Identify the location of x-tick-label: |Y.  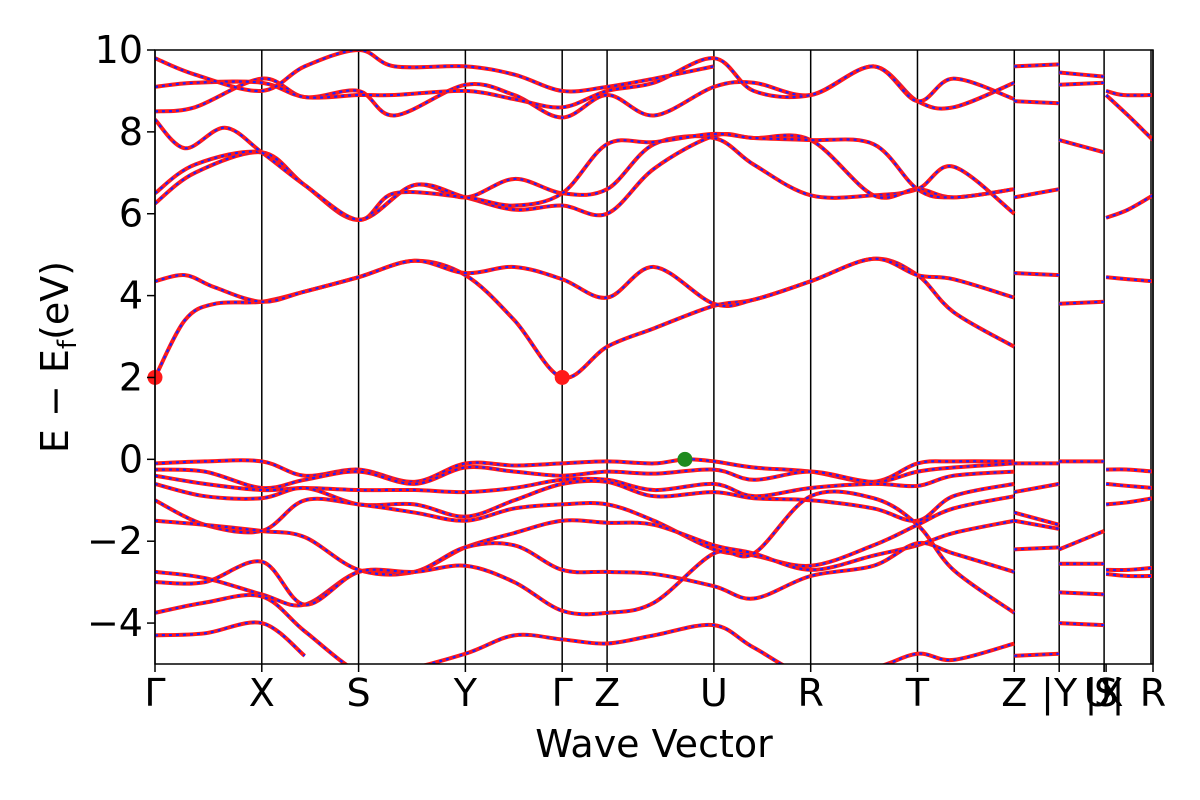
(1059, 693).